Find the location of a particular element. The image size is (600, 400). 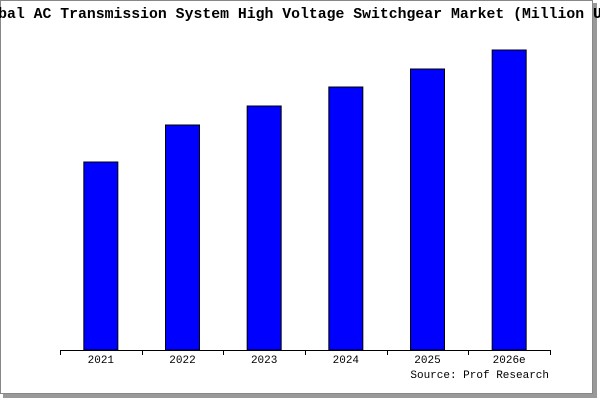

x-tick-label: 2021 is located at coordinates (101, 361).